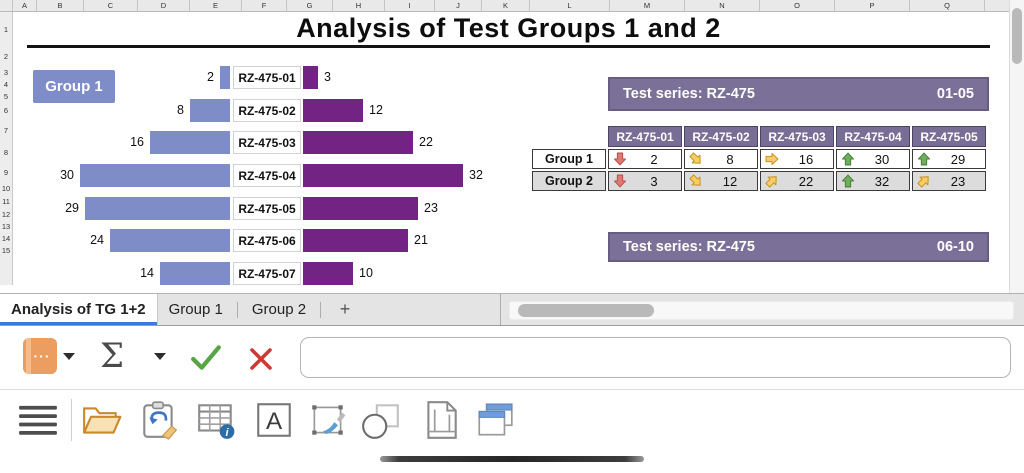  Describe the element at coordinates (947, 5) in the screenshot. I see `column-header-Q: Q` at that location.